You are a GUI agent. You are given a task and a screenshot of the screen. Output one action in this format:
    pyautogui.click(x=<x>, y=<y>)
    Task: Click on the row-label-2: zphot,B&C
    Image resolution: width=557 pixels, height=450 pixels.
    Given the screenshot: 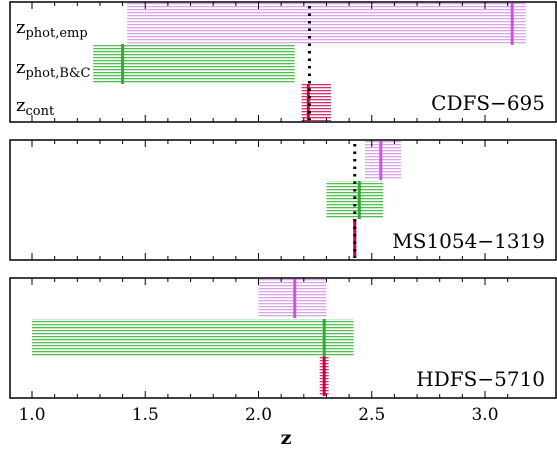 What is the action you would take?
    pyautogui.click(x=53, y=69)
    